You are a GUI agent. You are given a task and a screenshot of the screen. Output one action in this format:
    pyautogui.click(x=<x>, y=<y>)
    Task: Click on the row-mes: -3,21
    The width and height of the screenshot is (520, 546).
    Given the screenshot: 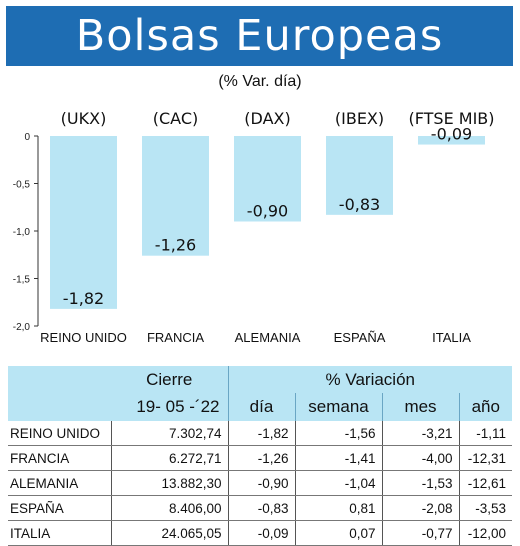 What is the action you would take?
    pyautogui.click(x=420, y=433)
    